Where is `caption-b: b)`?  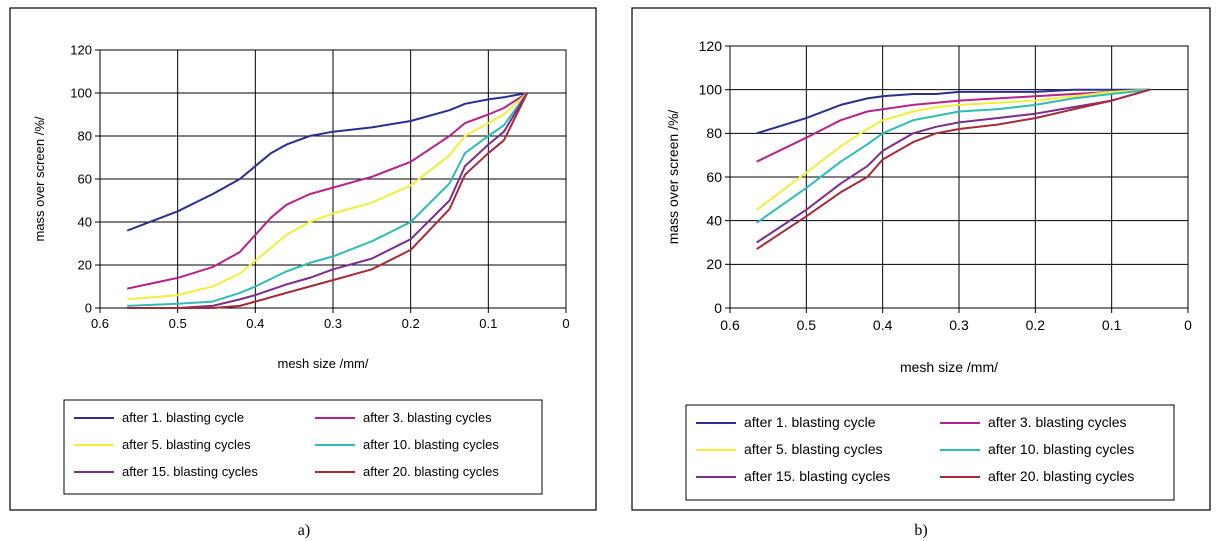
caption-b: b) is located at coordinates (920, 530).